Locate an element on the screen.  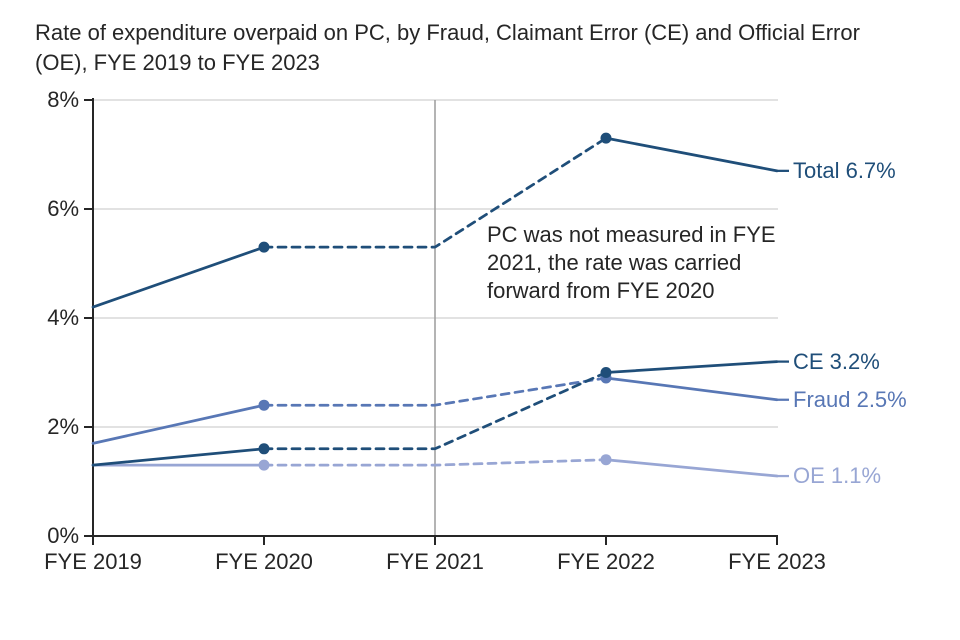
fraud-marker-fye-2020 is located at coordinates (264, 405).